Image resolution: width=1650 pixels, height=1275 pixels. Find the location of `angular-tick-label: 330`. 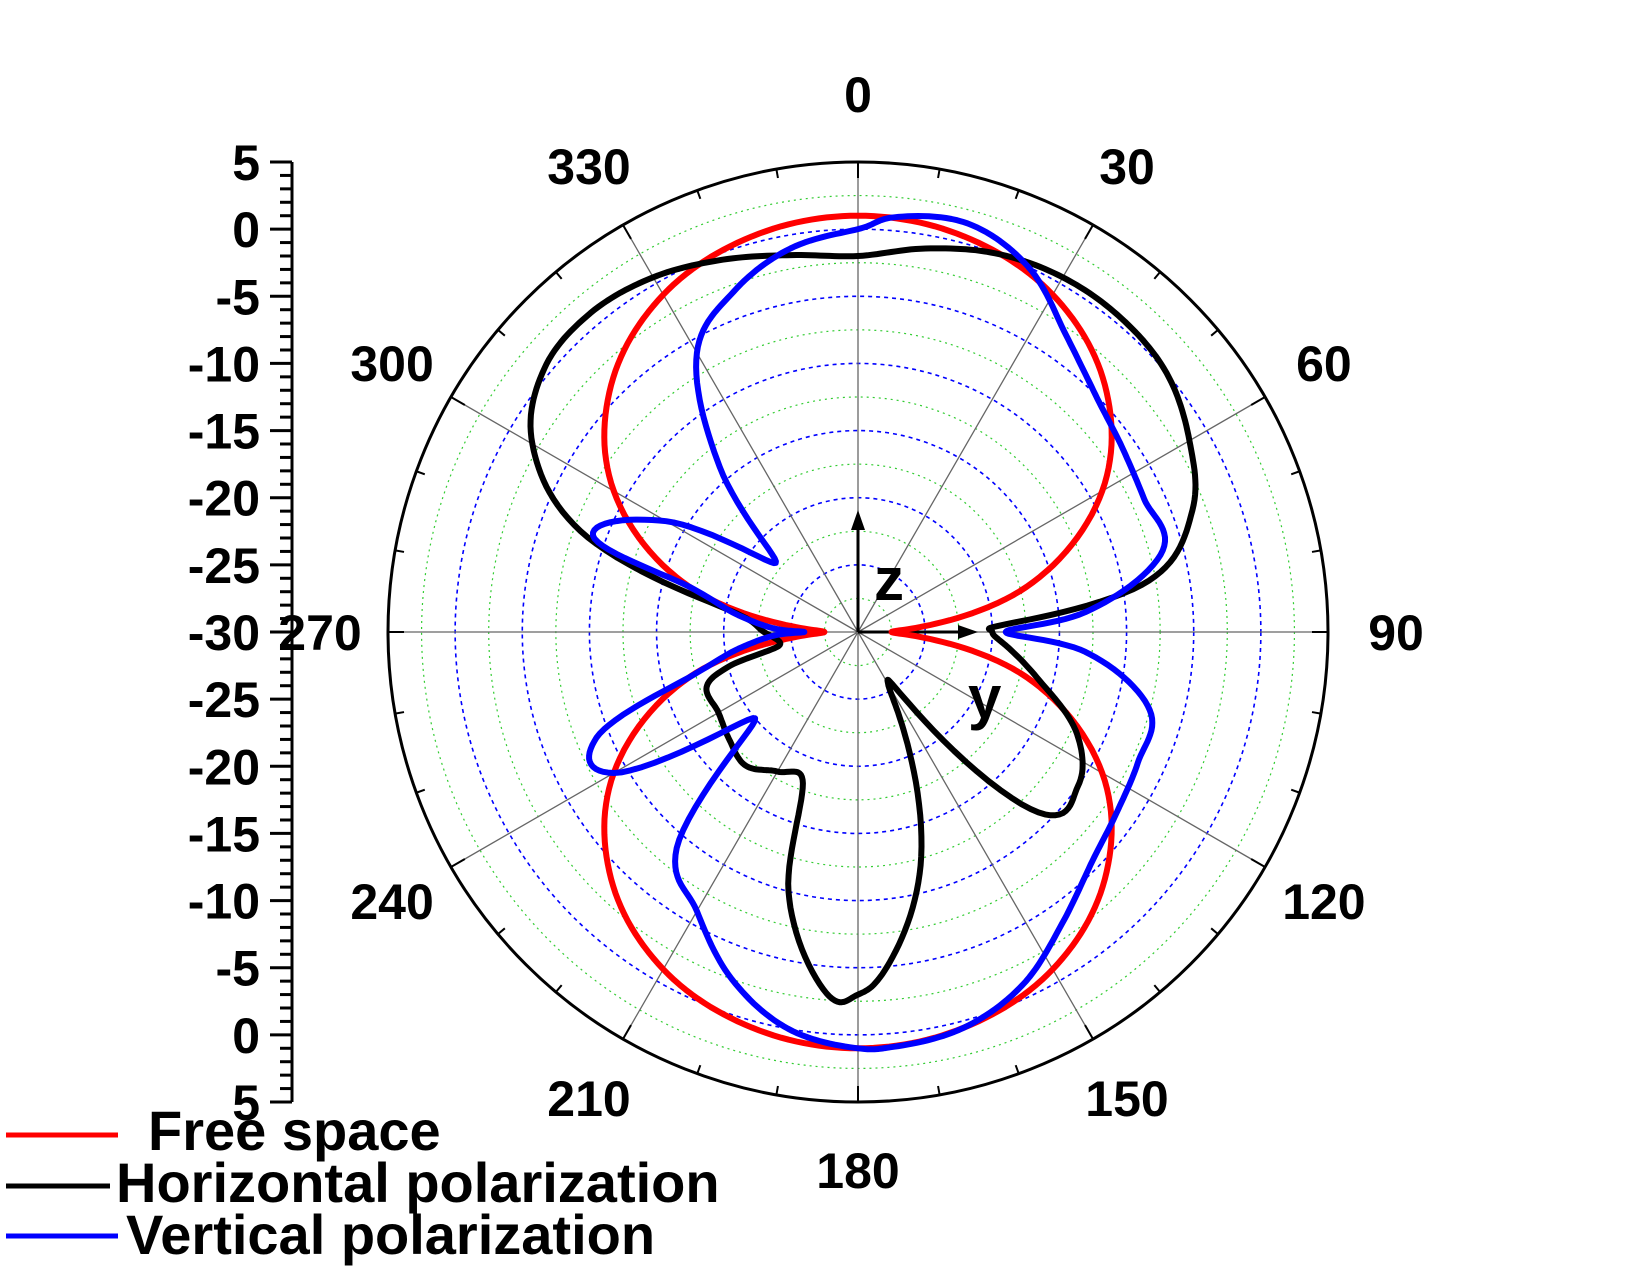

angular-tick-label: 330 is located at coordinates (588, 167).